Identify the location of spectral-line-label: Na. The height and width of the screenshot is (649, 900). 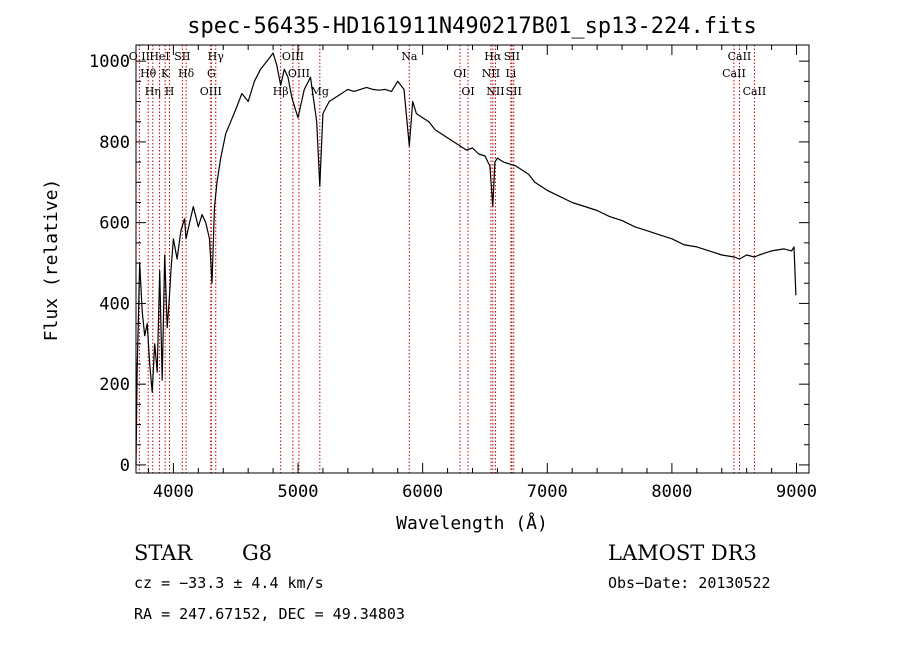
(409, 56).